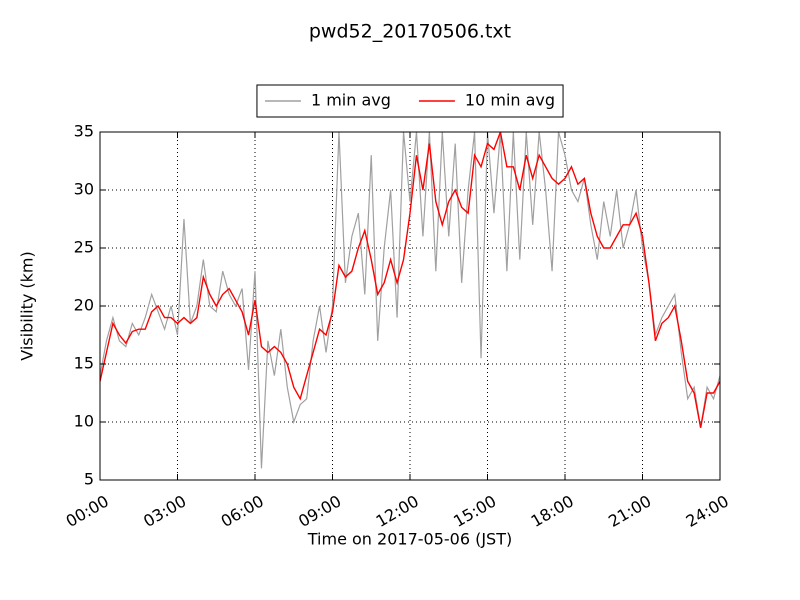 The image size is (800, 600). What do you see at coordinates (351, 100) in the screenshot?
I see `legend-label: 1 min avg` at bounding box center [351, 100].